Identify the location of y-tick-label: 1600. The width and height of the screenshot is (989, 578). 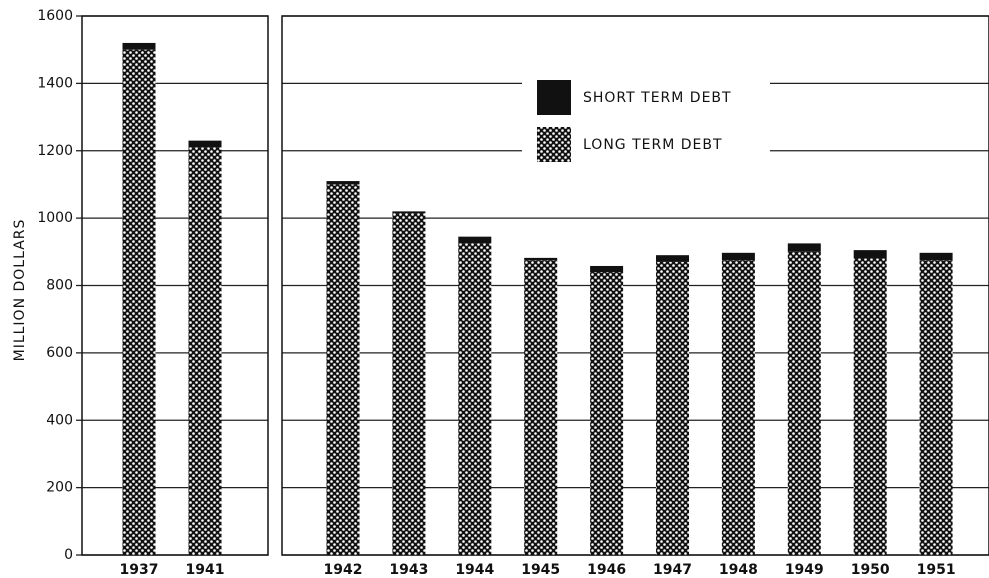
(55, 16).